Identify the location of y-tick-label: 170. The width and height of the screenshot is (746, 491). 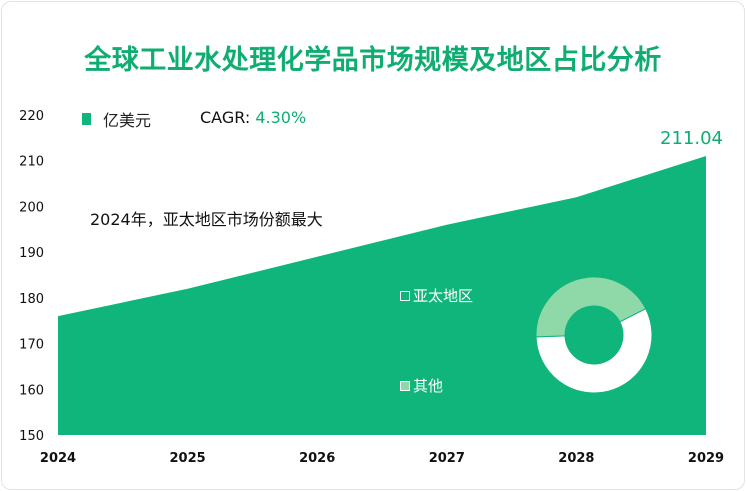
(31, 345).